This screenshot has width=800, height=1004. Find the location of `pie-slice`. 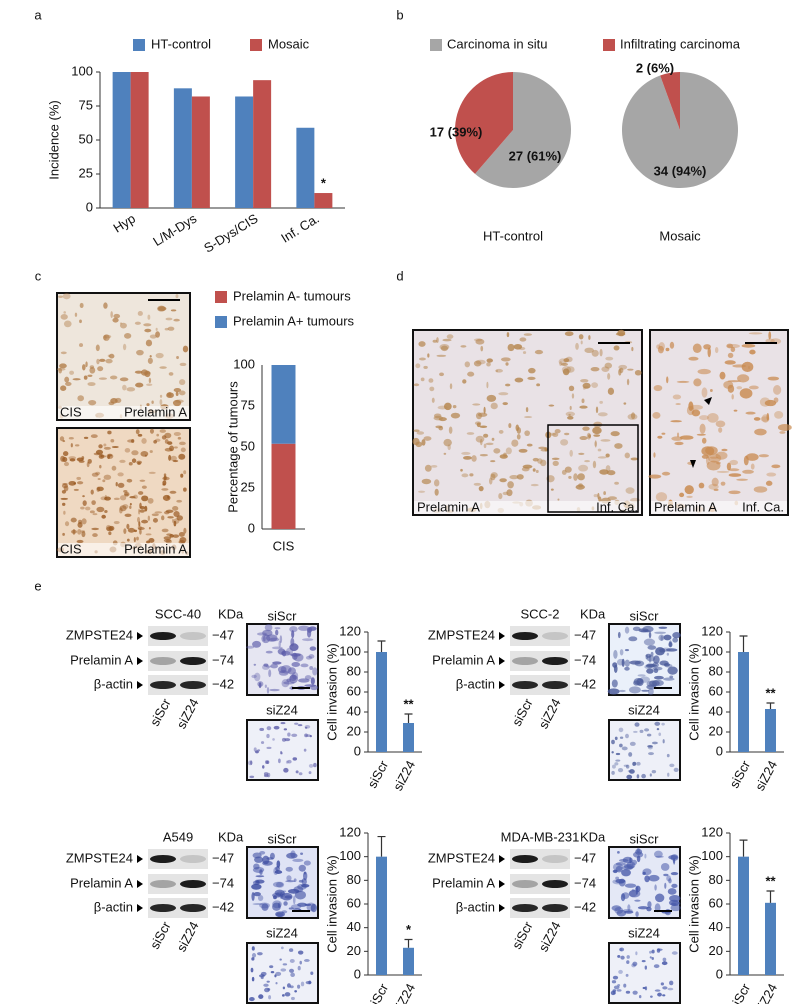

pie-slice is located at coordinates (523, 130).